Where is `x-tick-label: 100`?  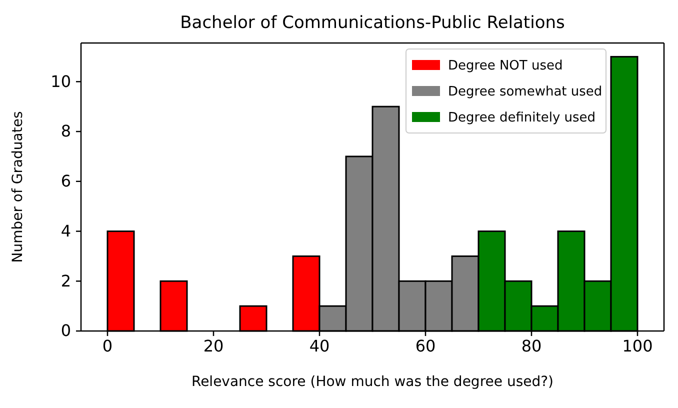 x-tick-label: 100 is located at coordinates (637, 346).